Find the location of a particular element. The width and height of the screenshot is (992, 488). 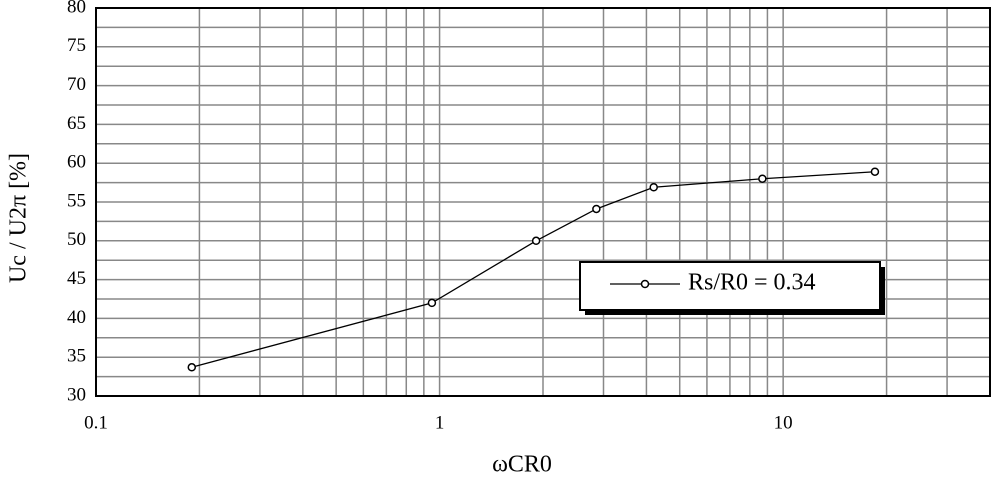

y-tick-label: 70 is located at coordinates (76, 84).